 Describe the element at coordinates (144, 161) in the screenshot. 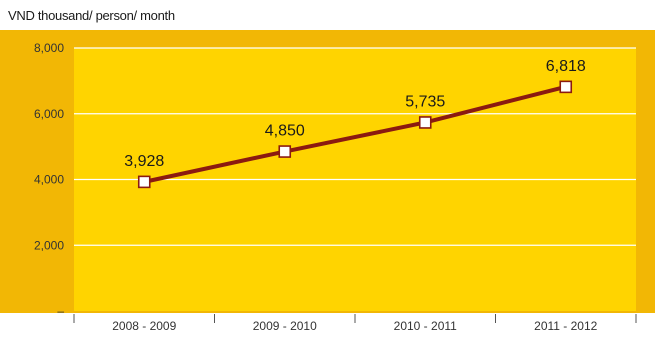

I see `data-label: 3,928` at that location.